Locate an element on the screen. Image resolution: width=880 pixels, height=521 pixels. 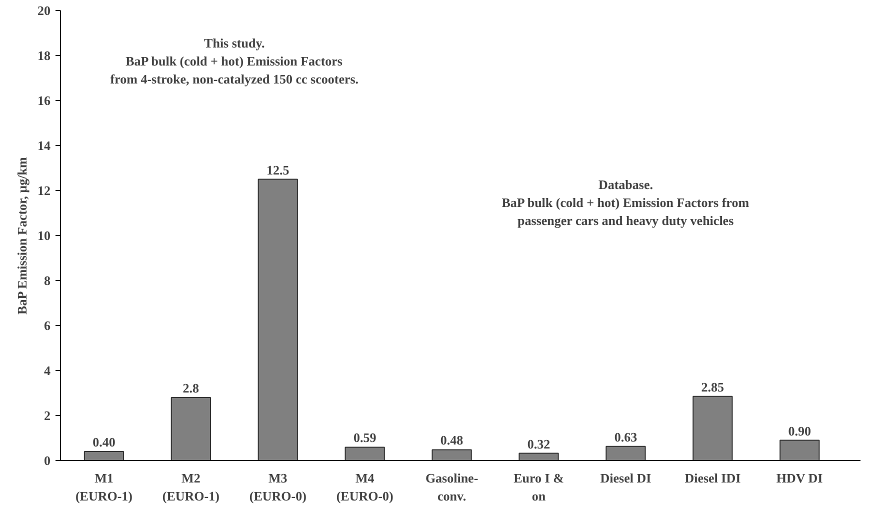
data-label: 0.48 is located at coordinates (452, 440).